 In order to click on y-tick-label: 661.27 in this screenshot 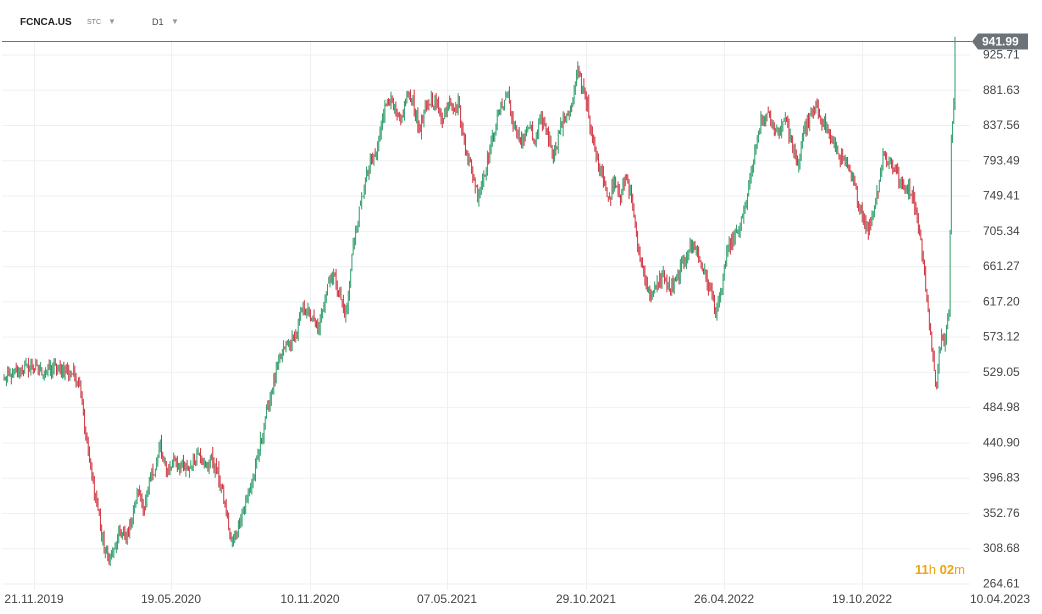, I will do `click(1001, 266)`.